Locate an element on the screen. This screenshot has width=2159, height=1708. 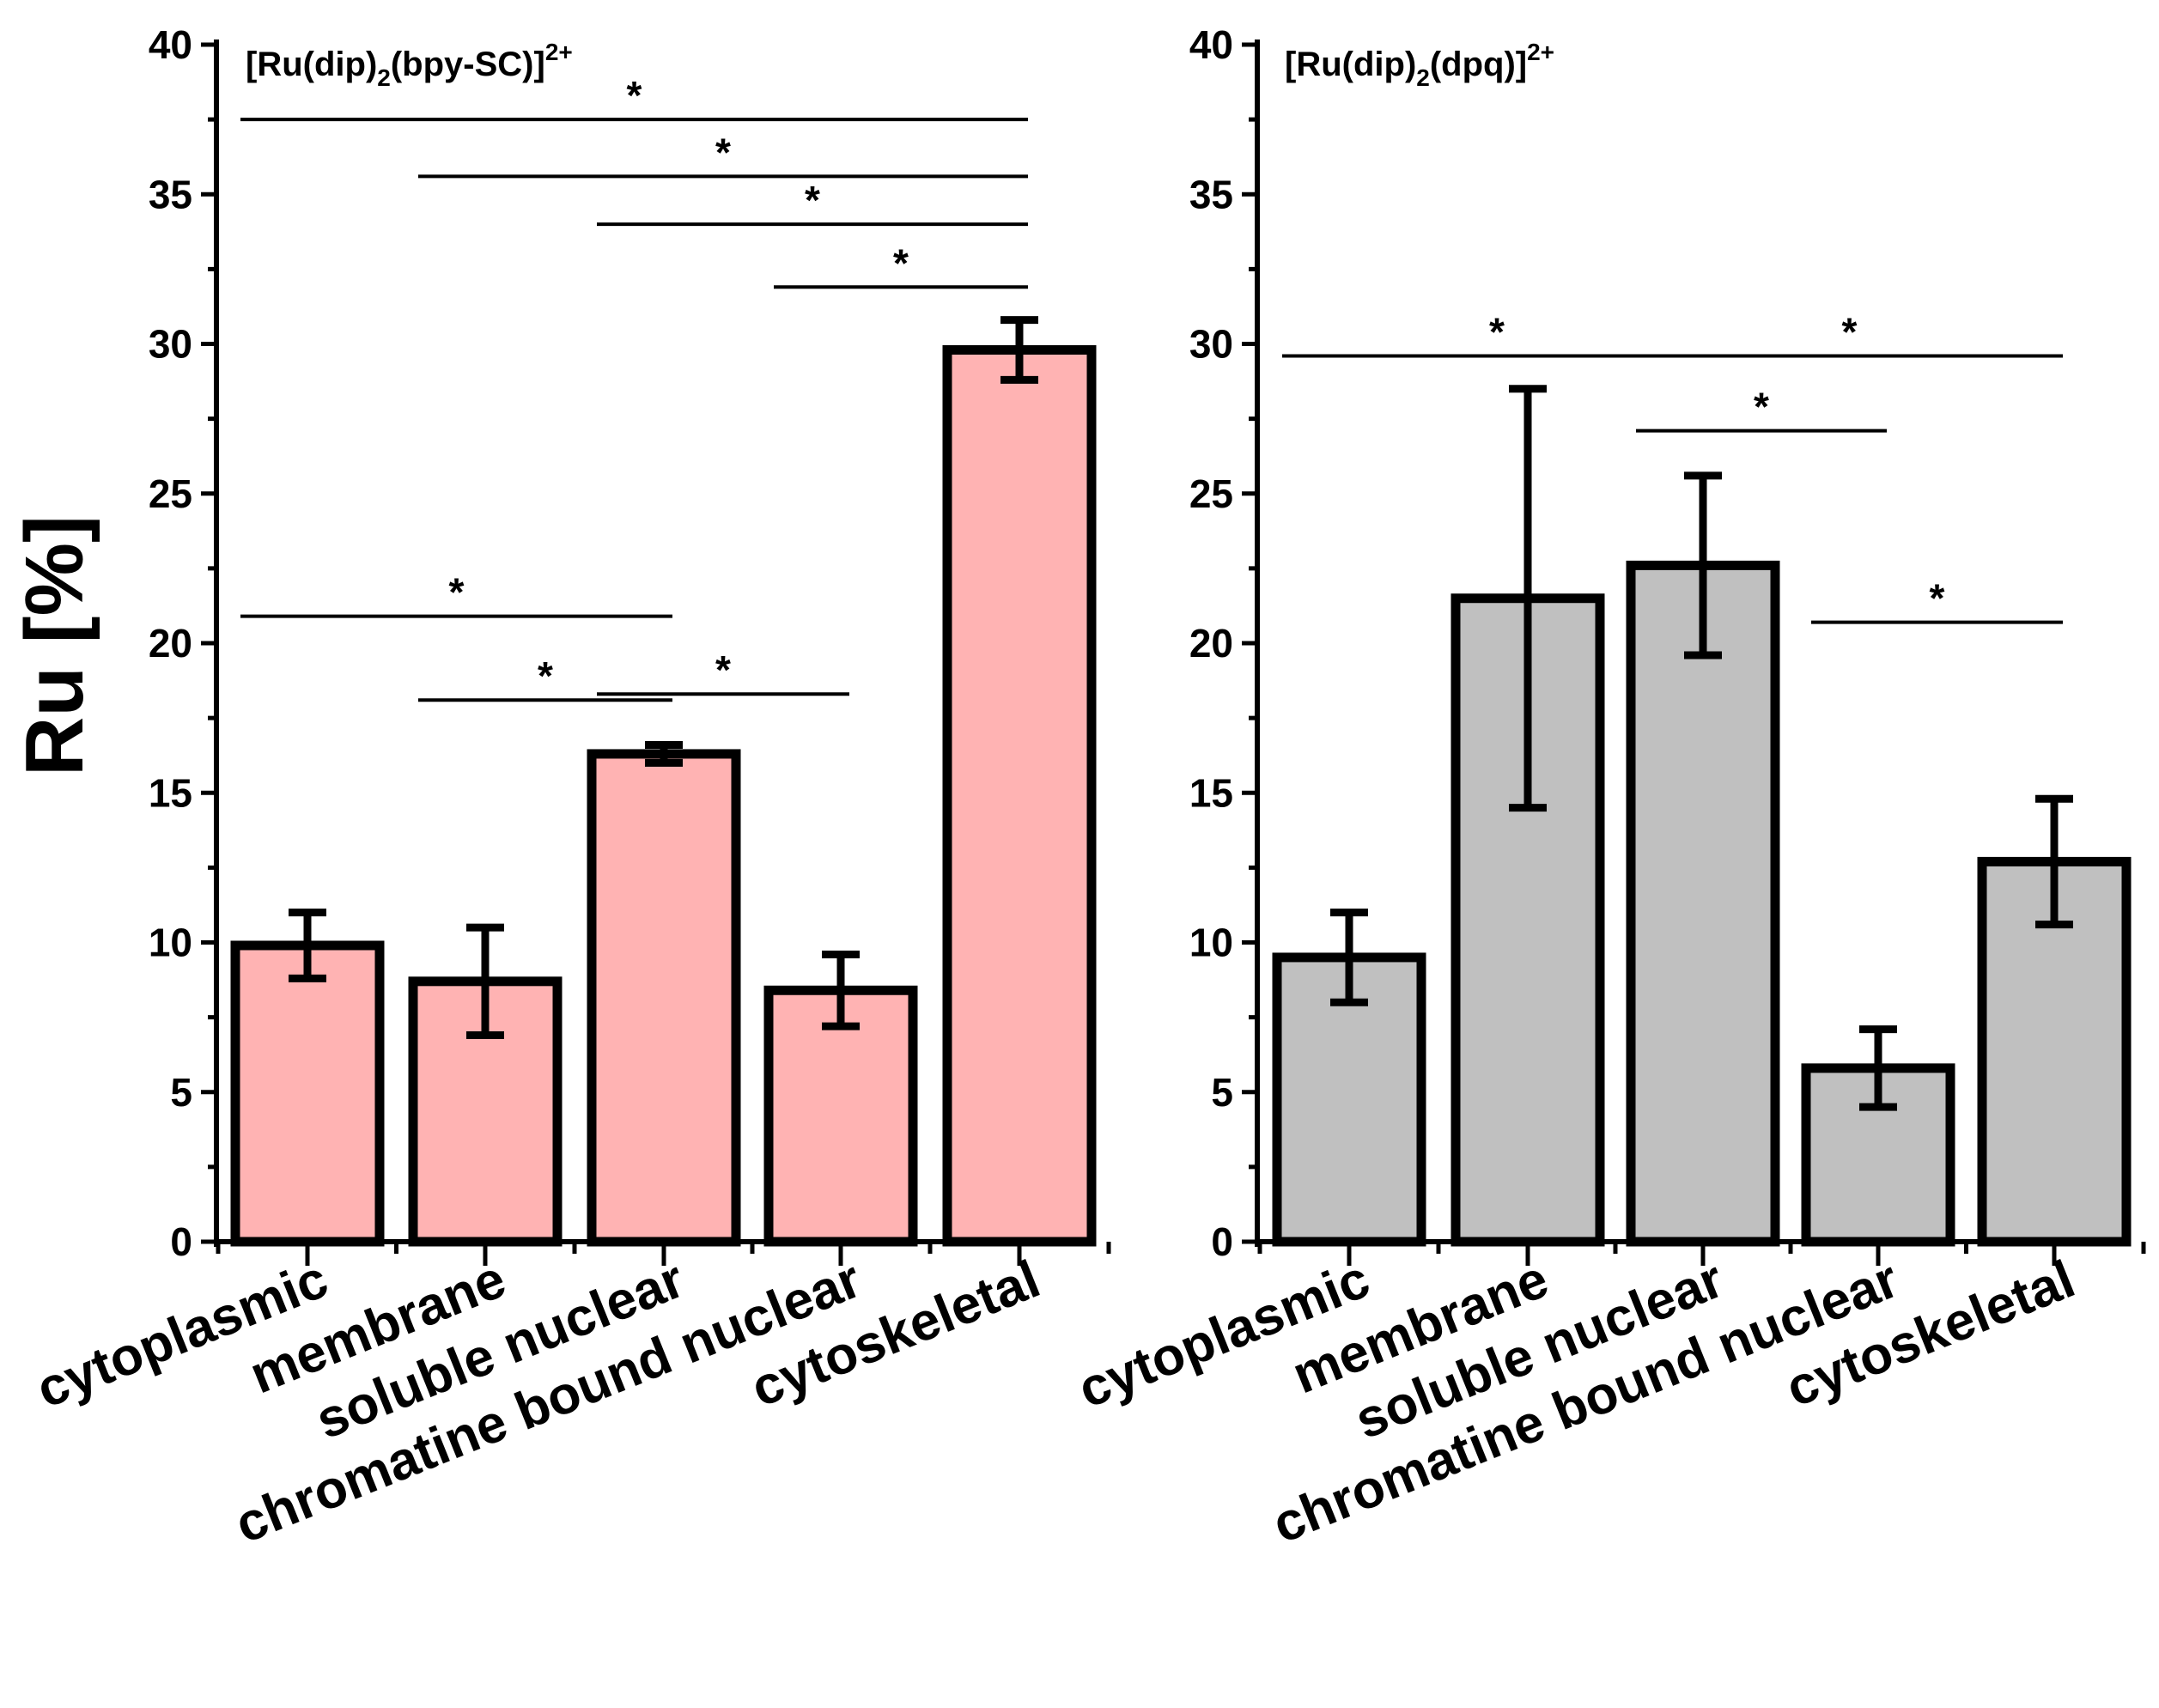
significance-bracket-right-1: * is located at coordinates (1849, 333).